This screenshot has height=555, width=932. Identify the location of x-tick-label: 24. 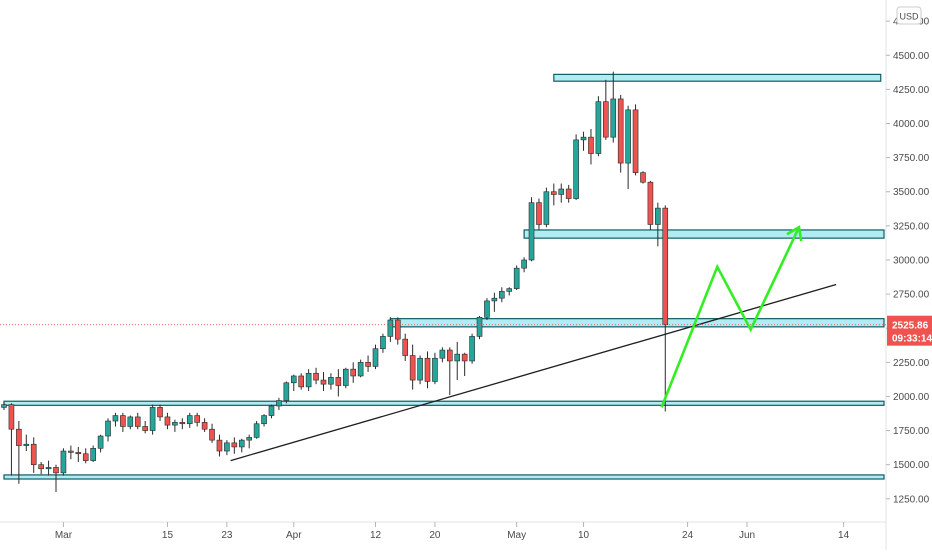
(688, 535).